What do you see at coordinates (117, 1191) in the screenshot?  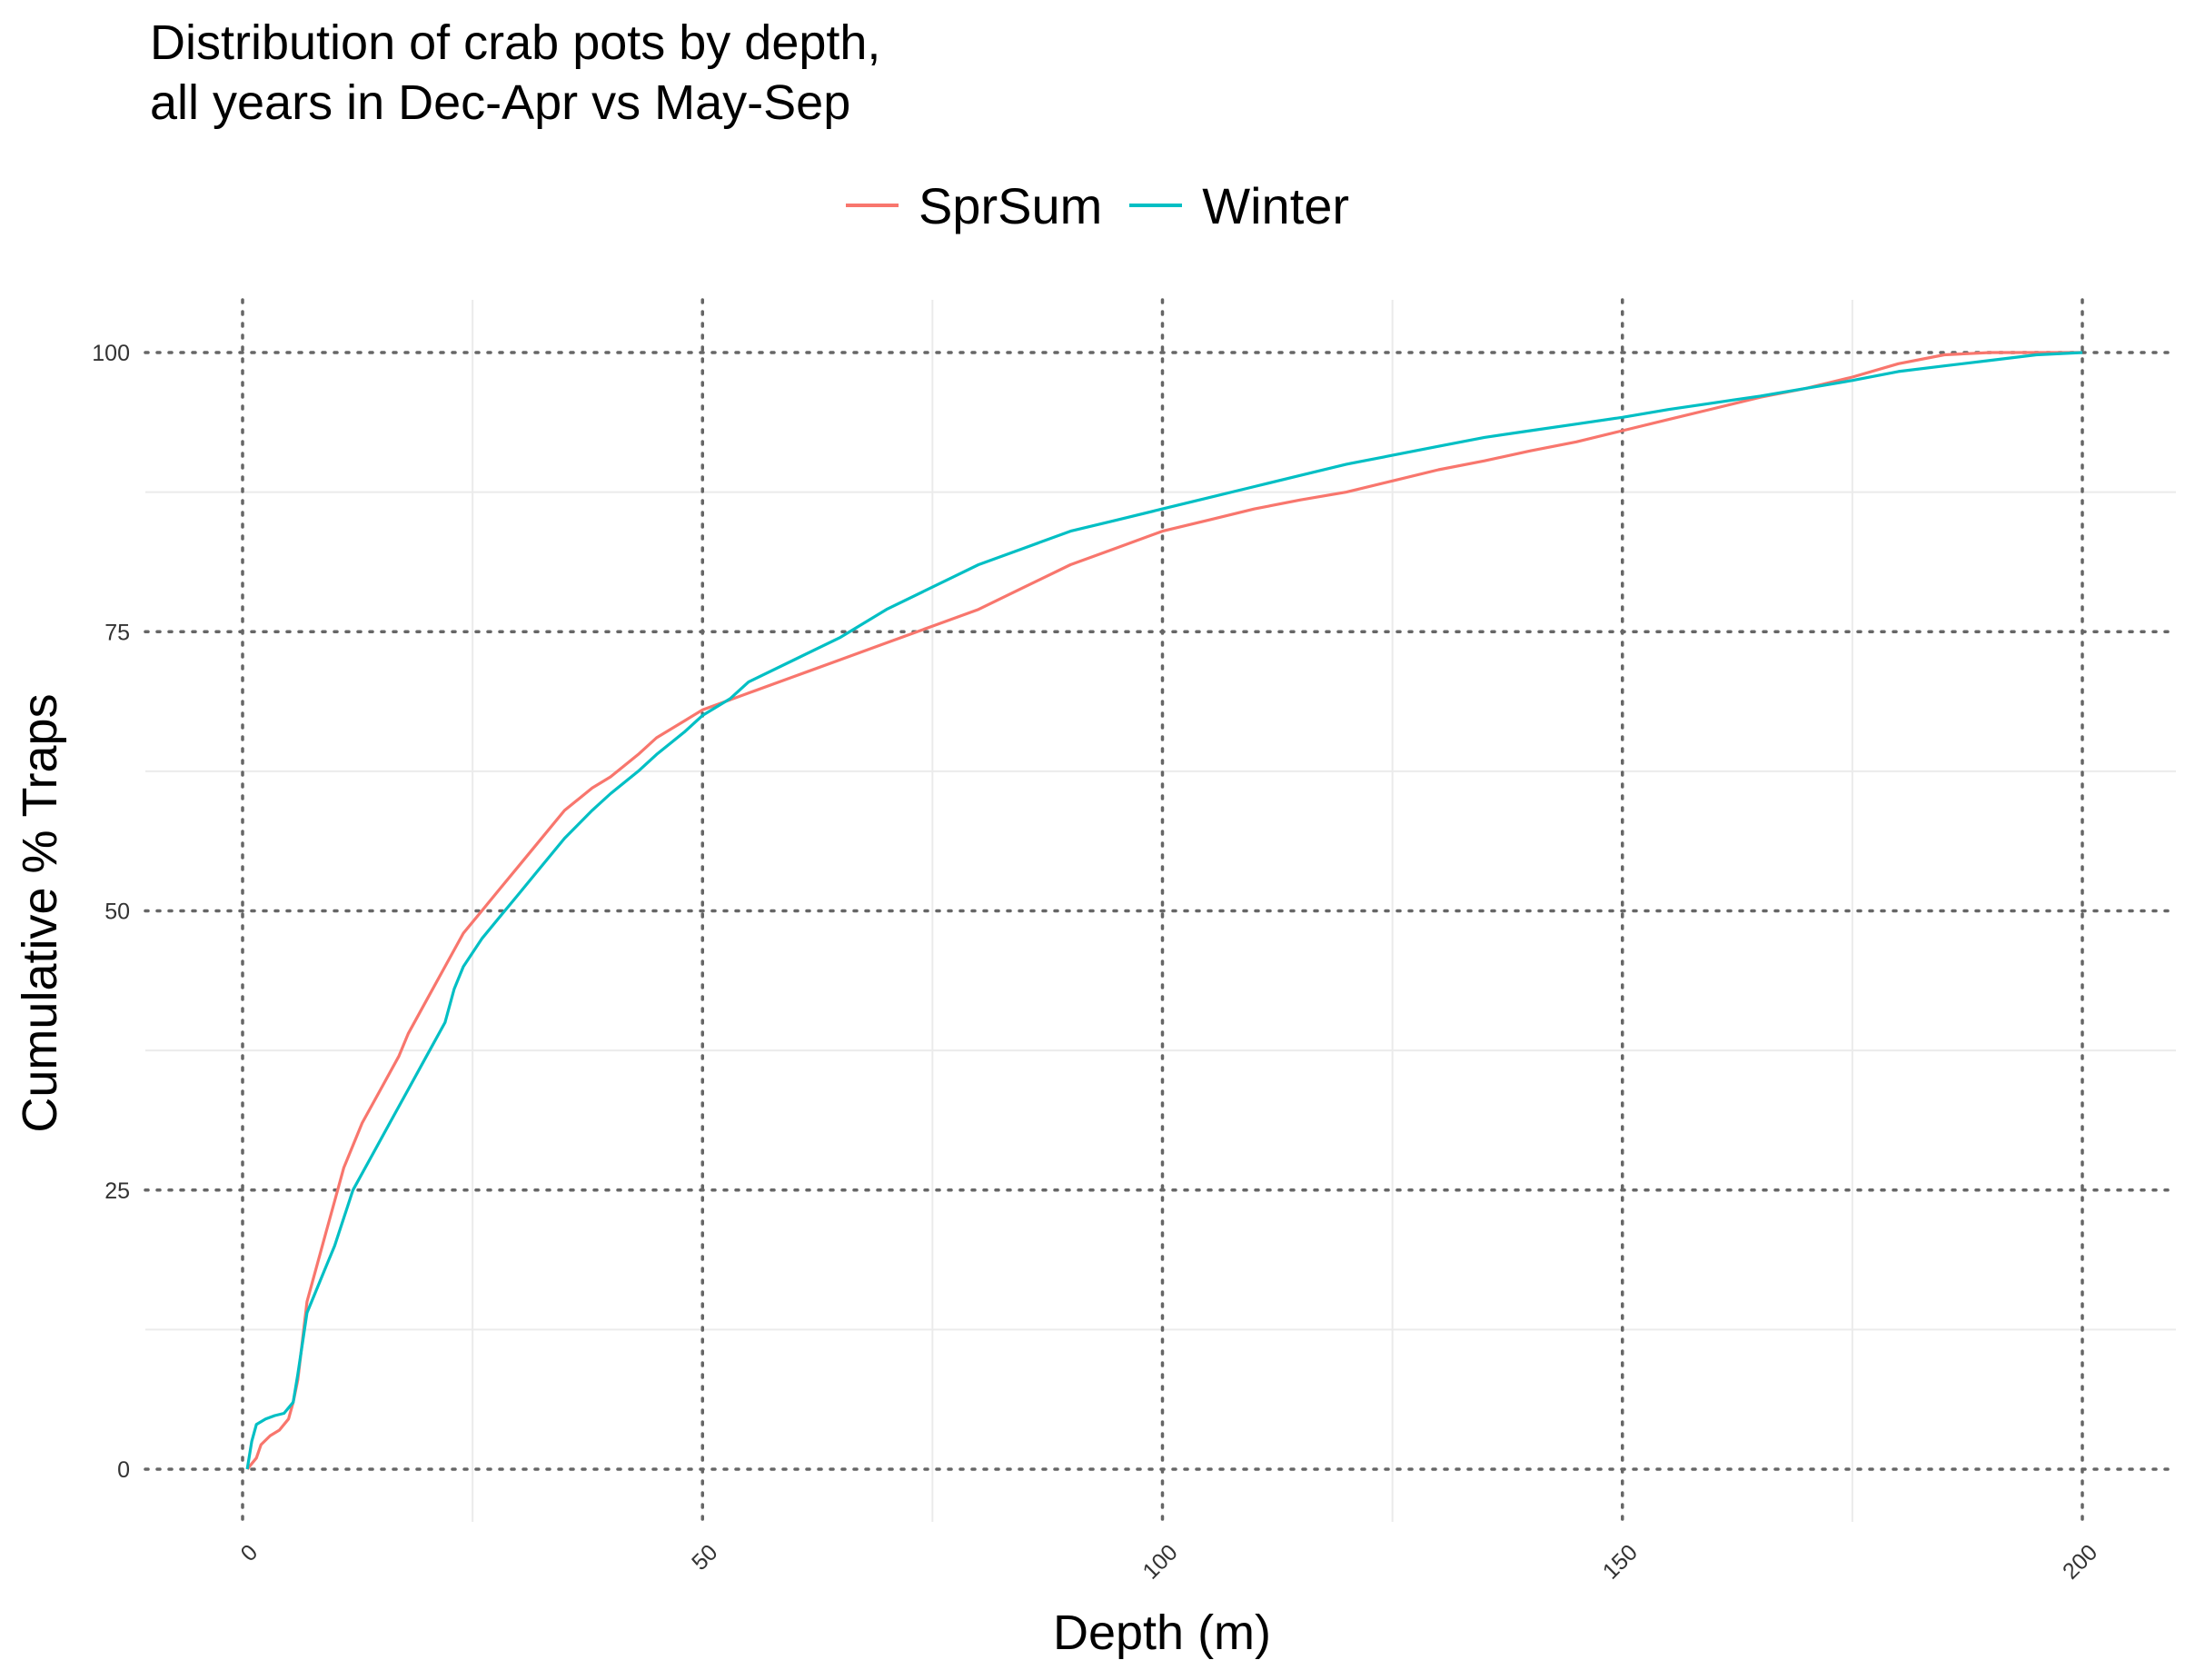 I see `y-tick-label: 25` at bounding box center [117, 1191].